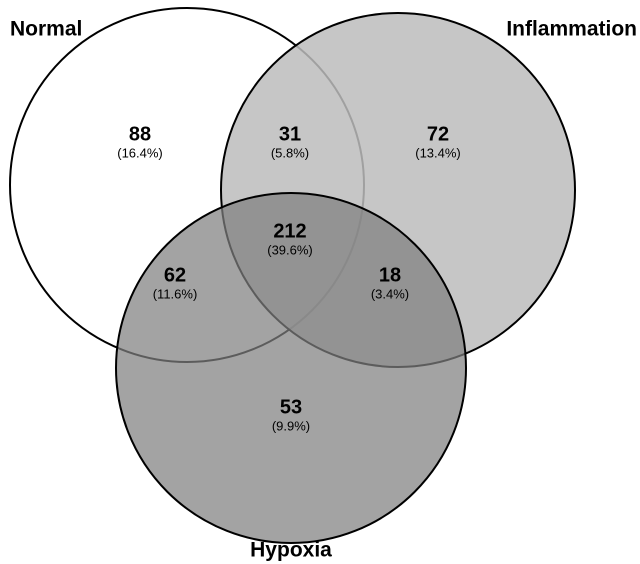 This screenshot has width=640, height=564. I want to click on region-percent: (5.8%), so click(290, 152).